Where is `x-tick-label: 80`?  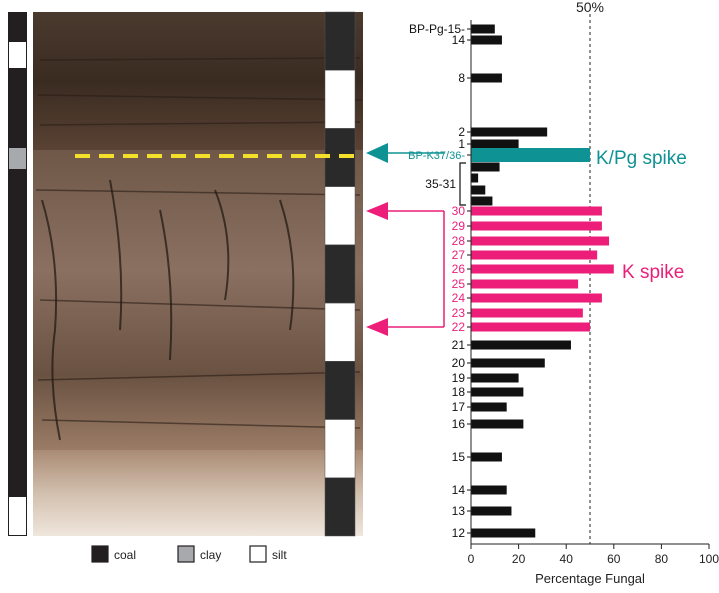 x-tick-label: 80 is located at coordinates (662, 559).